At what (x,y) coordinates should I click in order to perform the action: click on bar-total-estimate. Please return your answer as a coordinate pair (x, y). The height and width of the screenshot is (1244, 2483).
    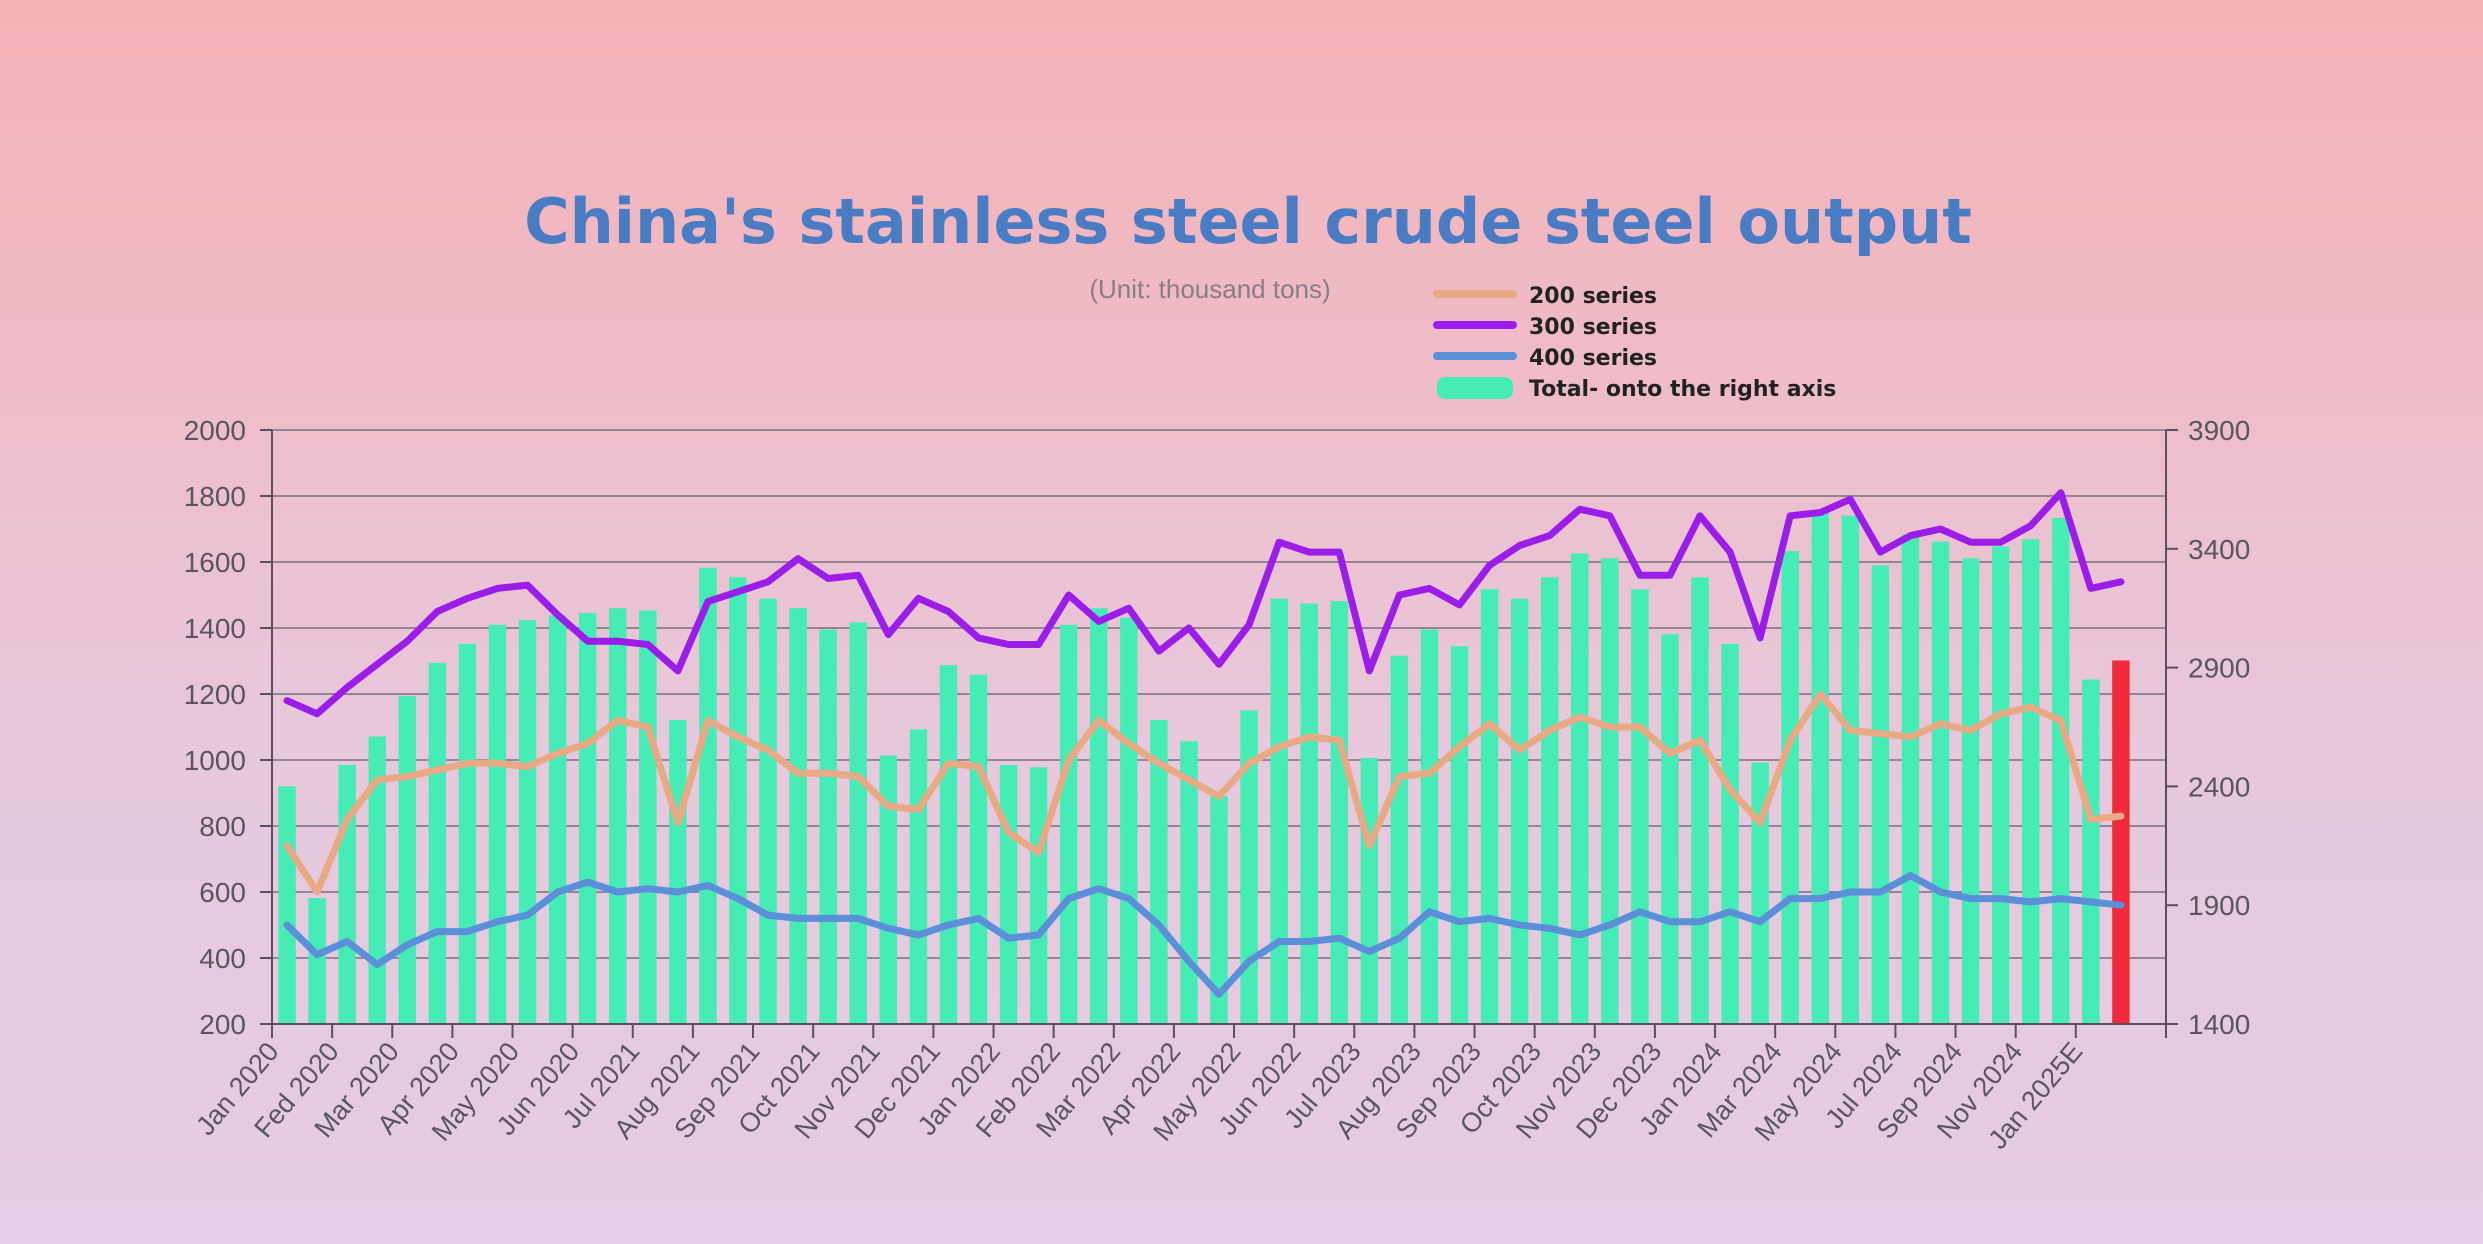
    Looking at the image, I should click on (2121, 842).